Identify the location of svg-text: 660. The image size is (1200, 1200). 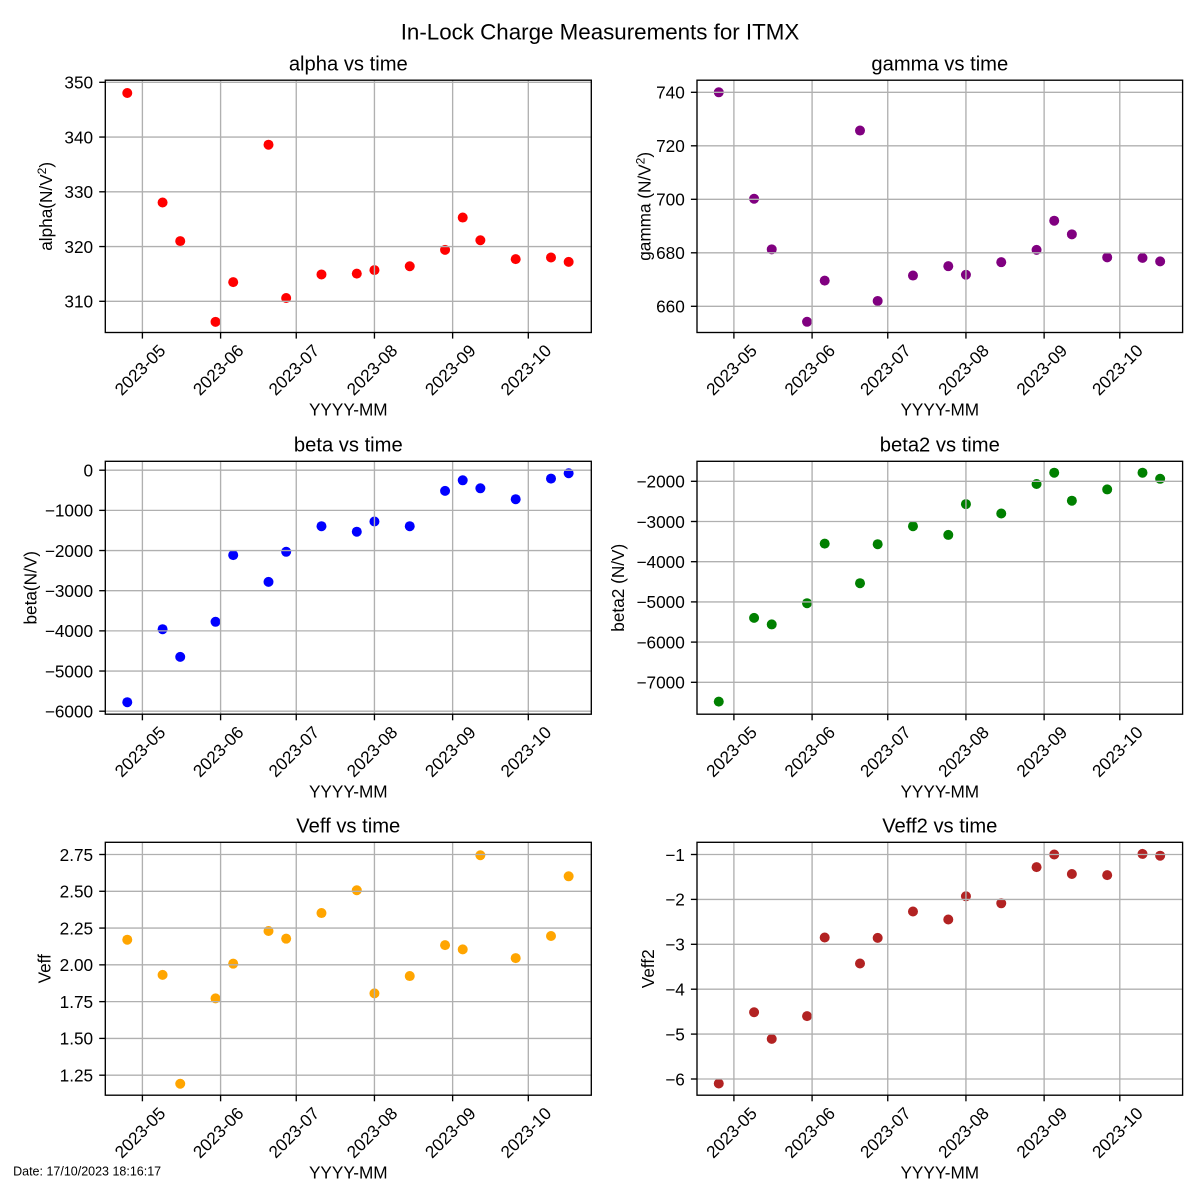
(670, 307).